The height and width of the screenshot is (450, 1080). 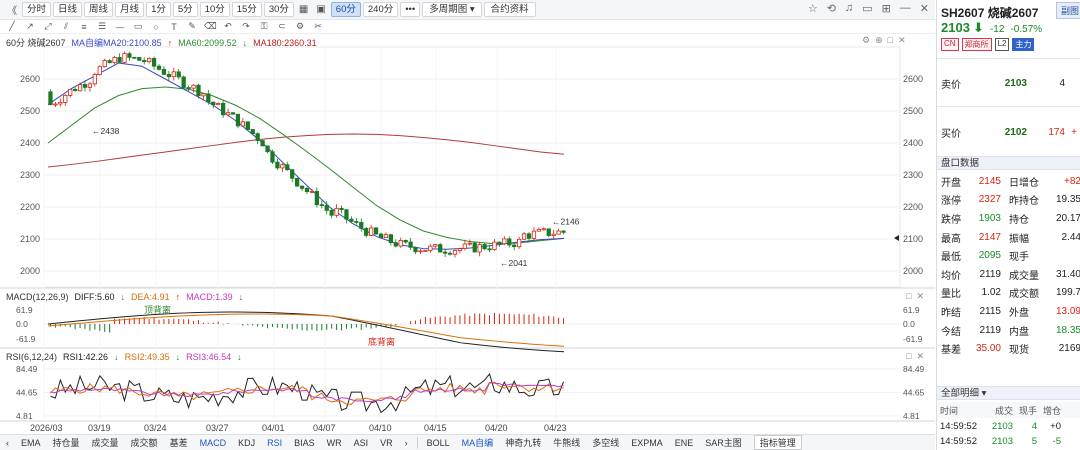 I want to click on favorite-icon: ☆, so click(x=812, y=9).